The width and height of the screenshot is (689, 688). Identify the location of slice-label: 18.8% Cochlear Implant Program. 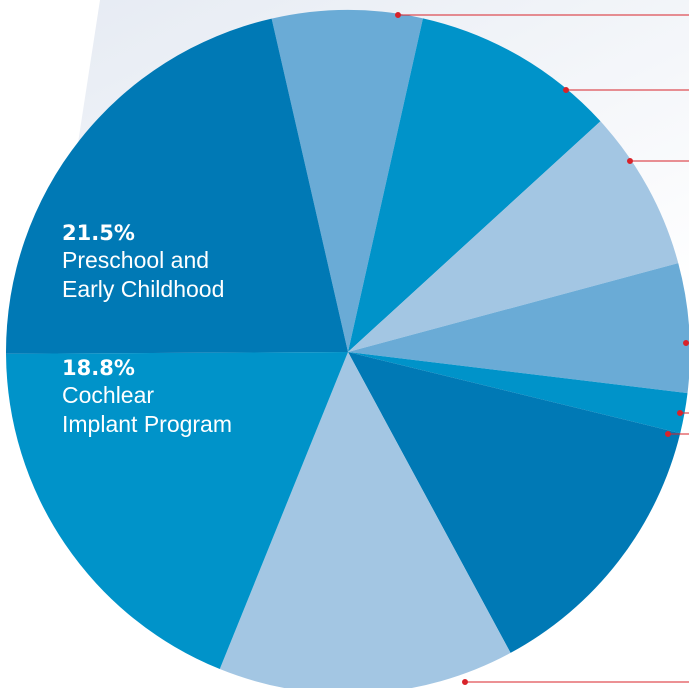
(147, 397).